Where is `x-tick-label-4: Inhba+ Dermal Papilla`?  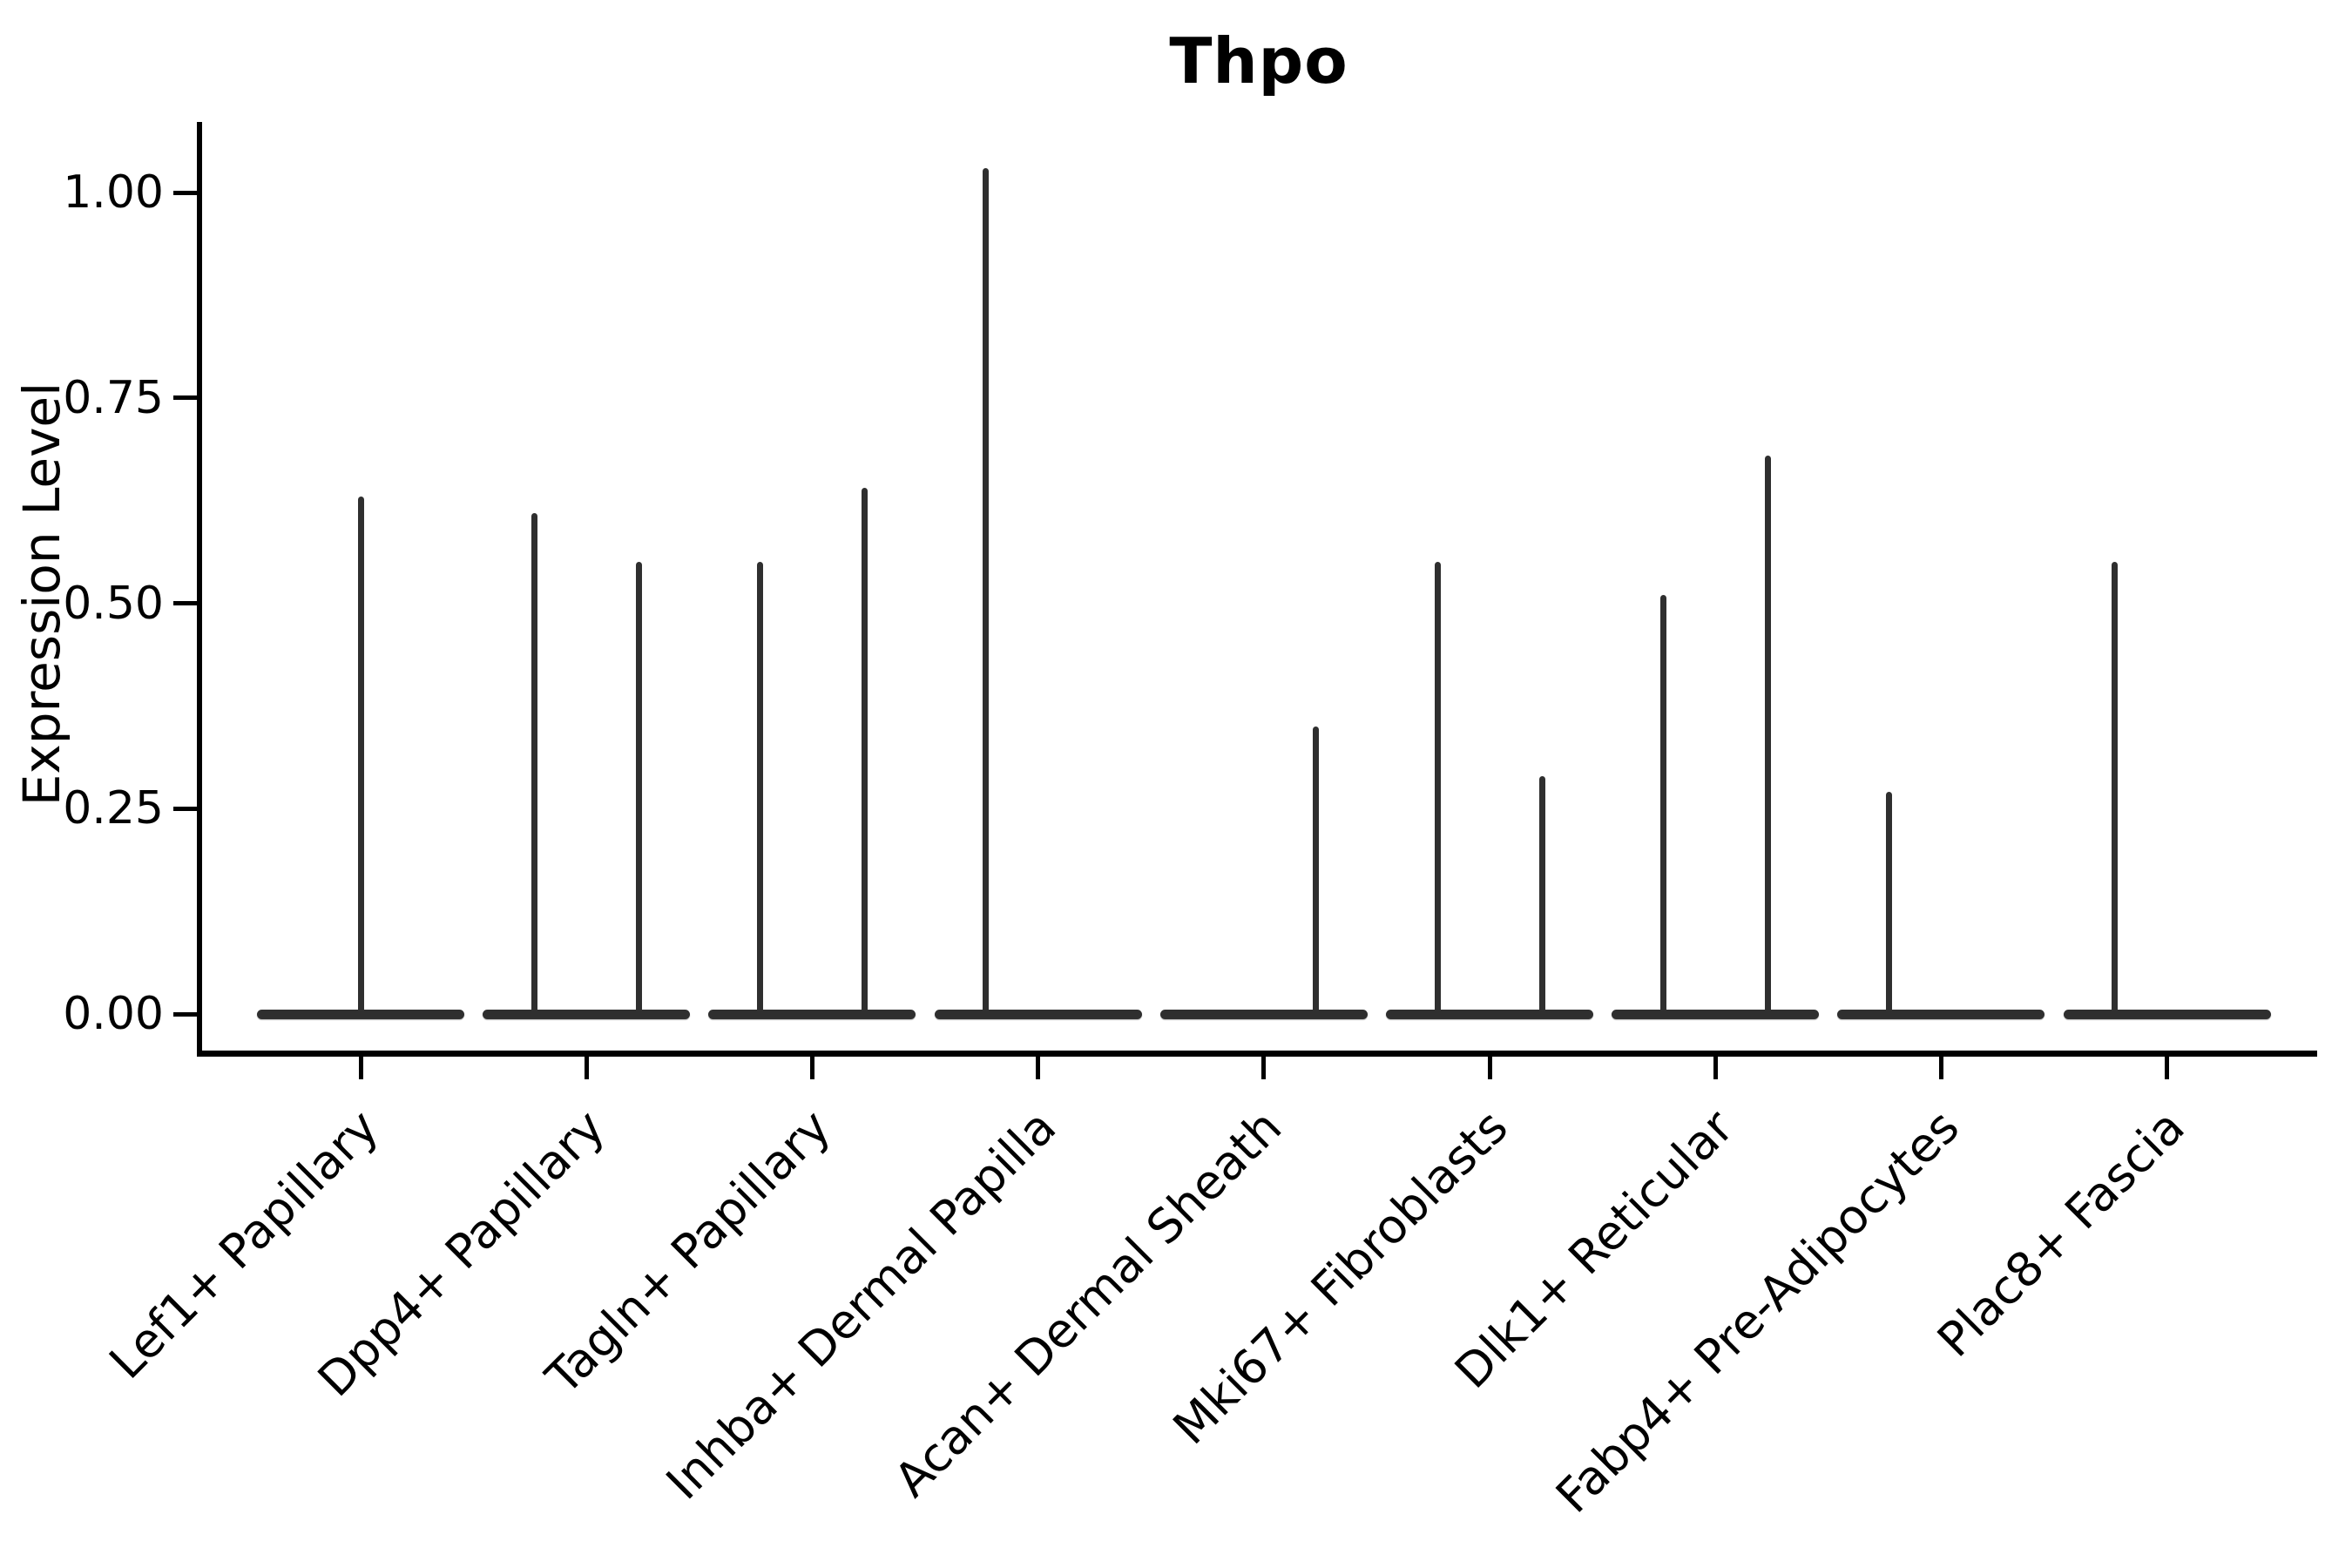 x-tick-label-4: Inhba+ Dermal Papilla is located at coordinates (861, 1305).